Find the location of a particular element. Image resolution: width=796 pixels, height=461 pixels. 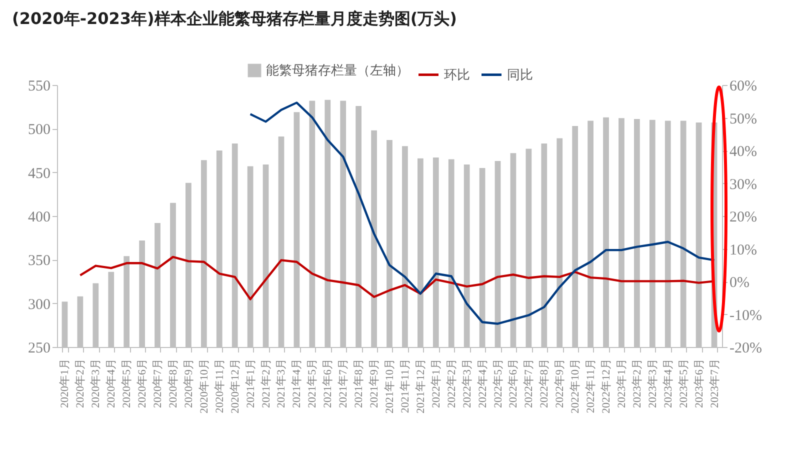

x-tick-label: 2020年2月 is located at coordinates (80, 383).